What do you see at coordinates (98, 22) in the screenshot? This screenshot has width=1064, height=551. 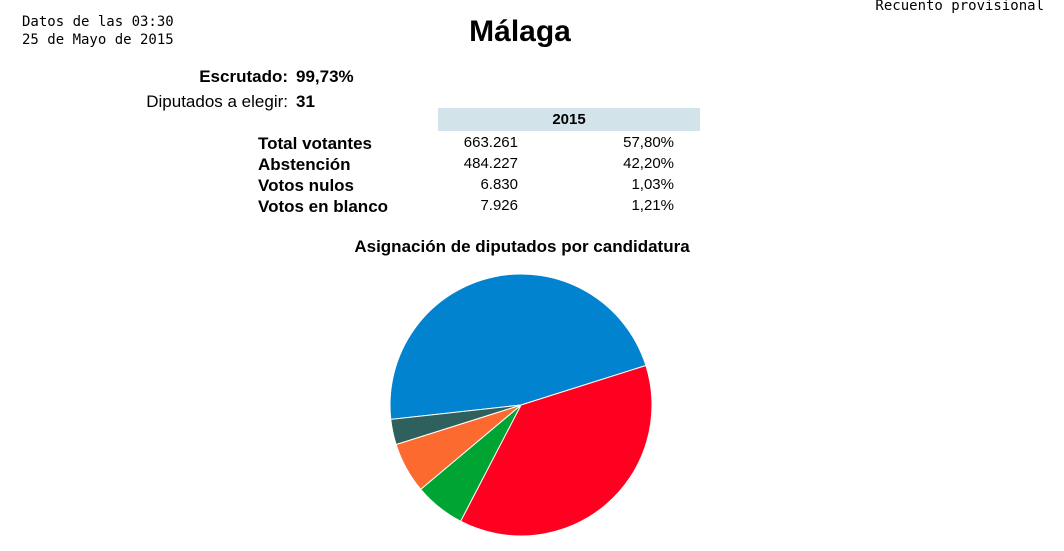 I see `data-time: Datos de las 03:30` at bounding box center [98, 22].